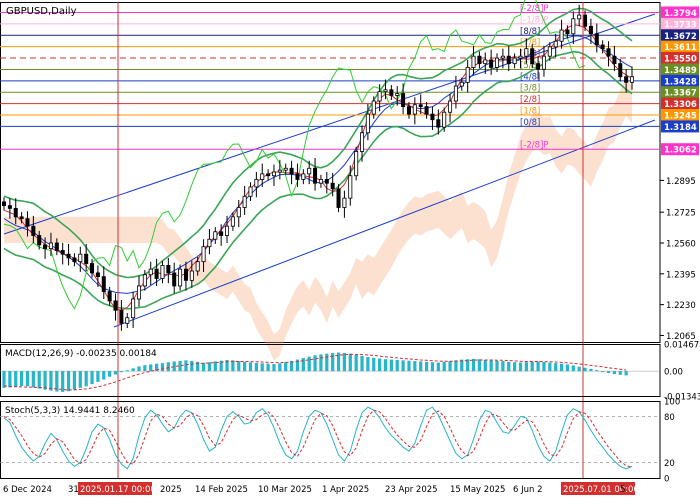 This screenshot has height=500, width=700. What do you see at coordinates (673, 373) in the screenshot?
I see `macd-tick-label: 0.00` at bounding box center [673, 373].